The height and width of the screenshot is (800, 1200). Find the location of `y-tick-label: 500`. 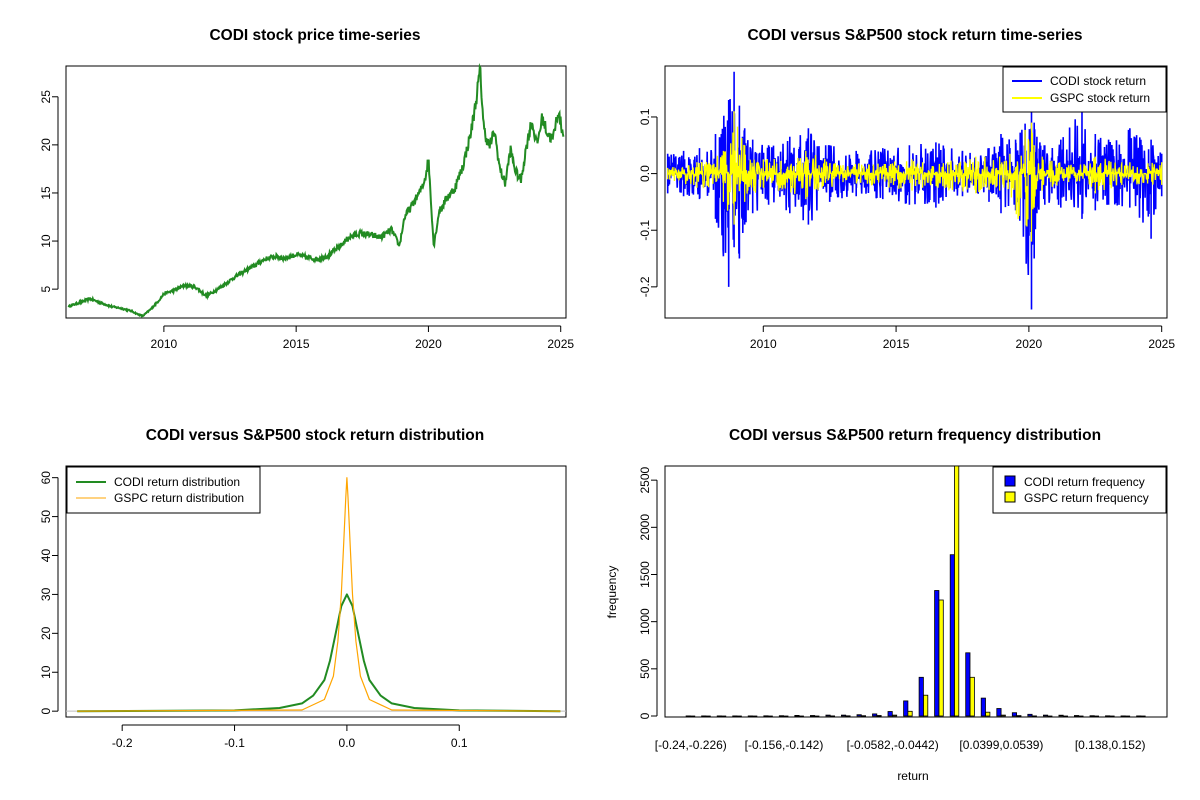

y-tick-label: 500 is located at coordinates (645, 668).